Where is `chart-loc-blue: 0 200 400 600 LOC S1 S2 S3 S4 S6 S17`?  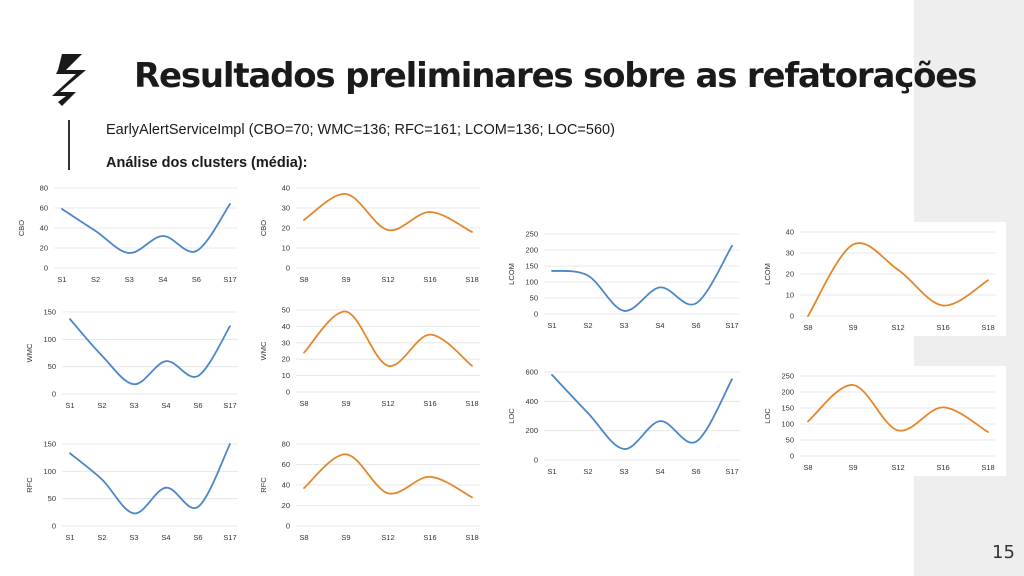
chart-loc-blue: 0 200 400 600 LOC S1 S2 S3 S4 S6 S17 is located at coordinates (627, 421).